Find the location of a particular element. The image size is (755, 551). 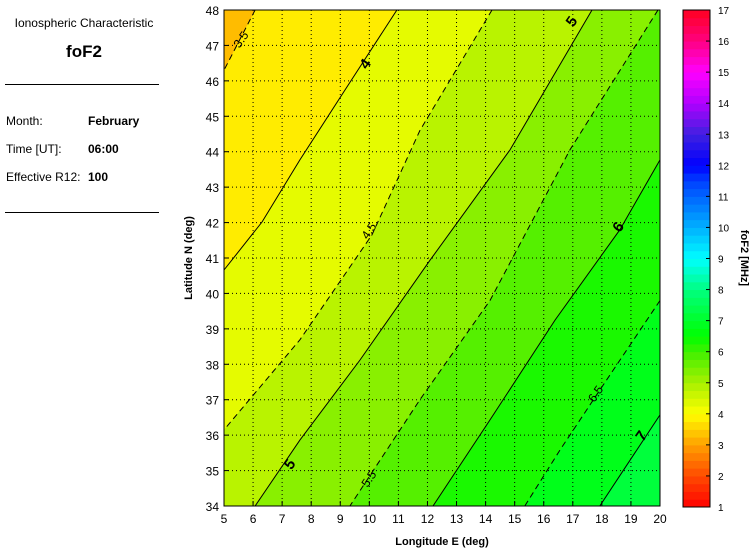

x-tick-label: 14 is located at coordinates (486, 519).